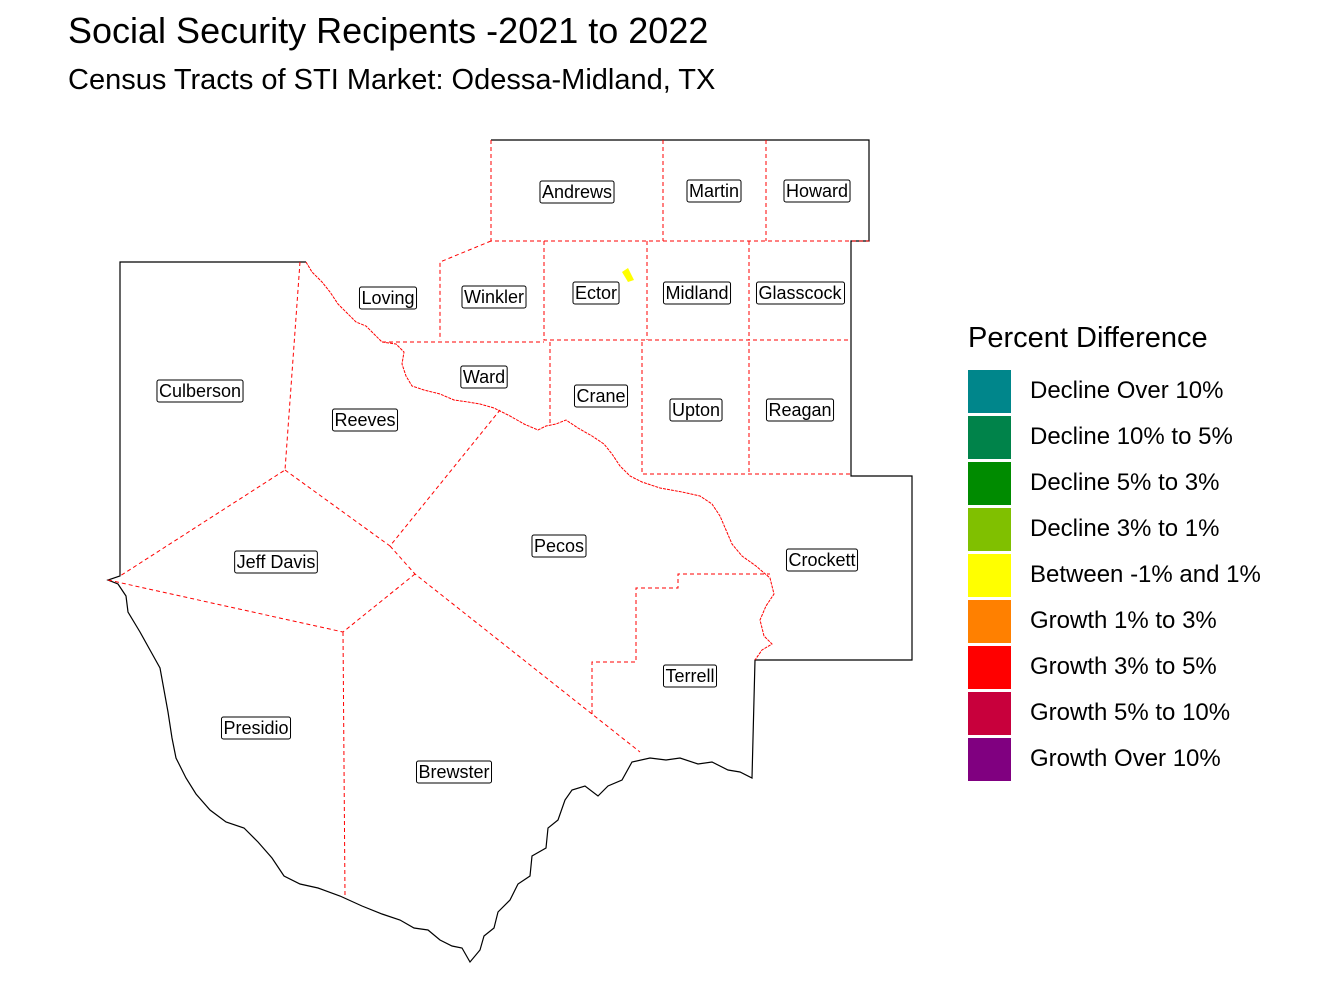 This screenshot has width=1344, height=1008. What do you see at coordinates (540, 461) in the screenshot?
I see `river-border` at bounding box center [540, 461].